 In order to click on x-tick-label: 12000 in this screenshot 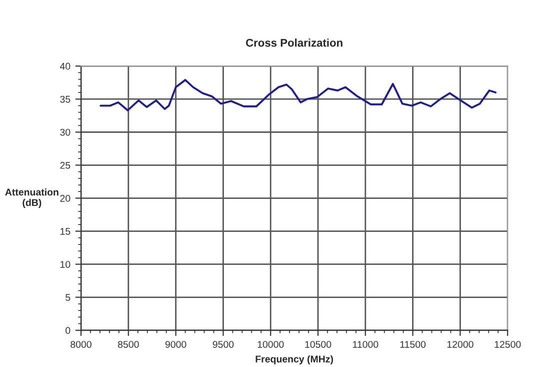, I will do `click(460, 344)`.